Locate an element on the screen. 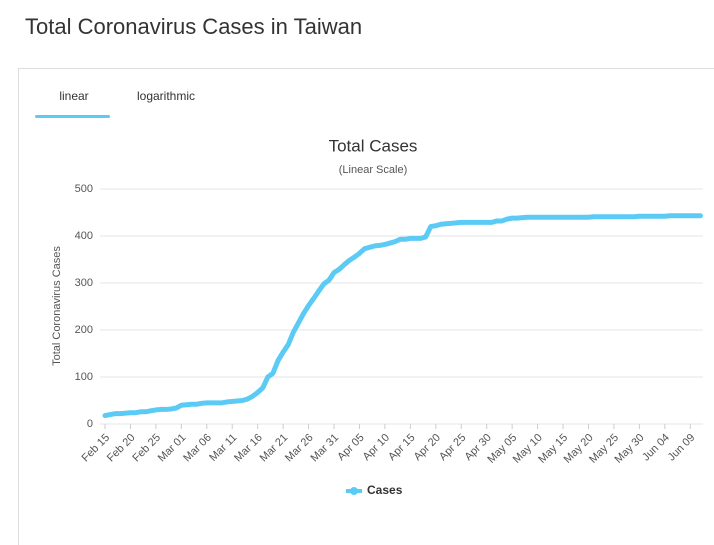 The height and width of the screenshot is (545, 714). y-axis-label: Total Coronavirus Cases is located at coordinates (57, 306).